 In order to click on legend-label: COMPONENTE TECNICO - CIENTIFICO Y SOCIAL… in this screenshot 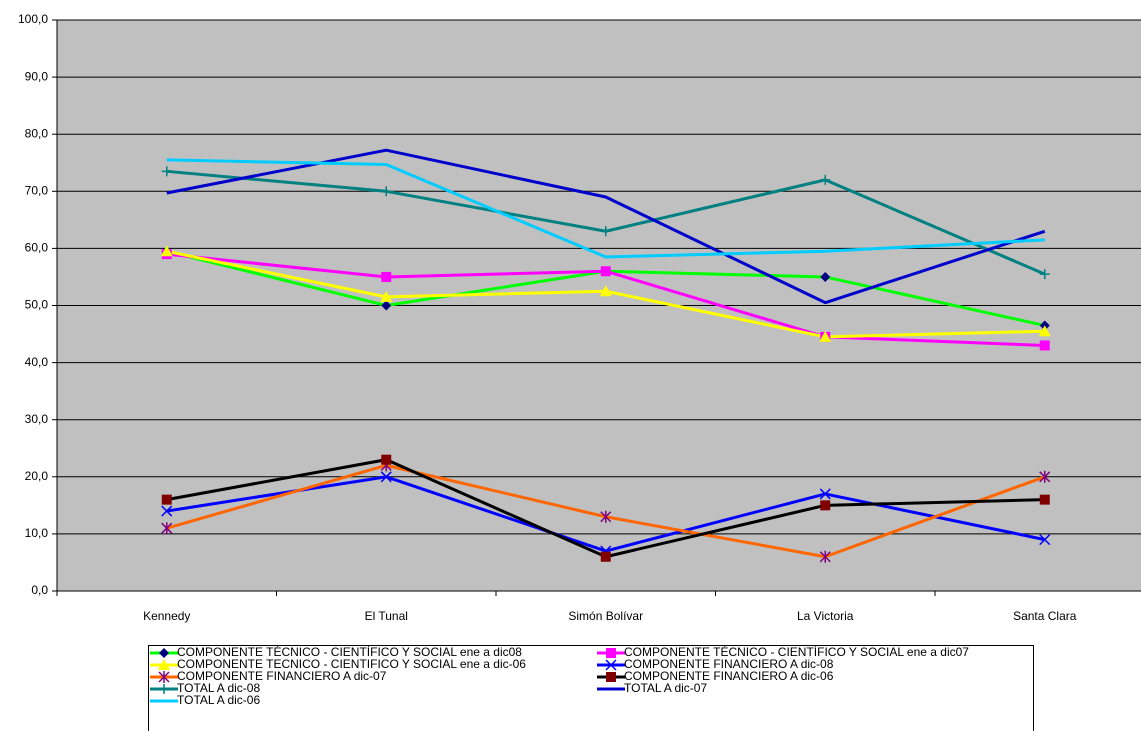, I will do `click(351, 664)`.